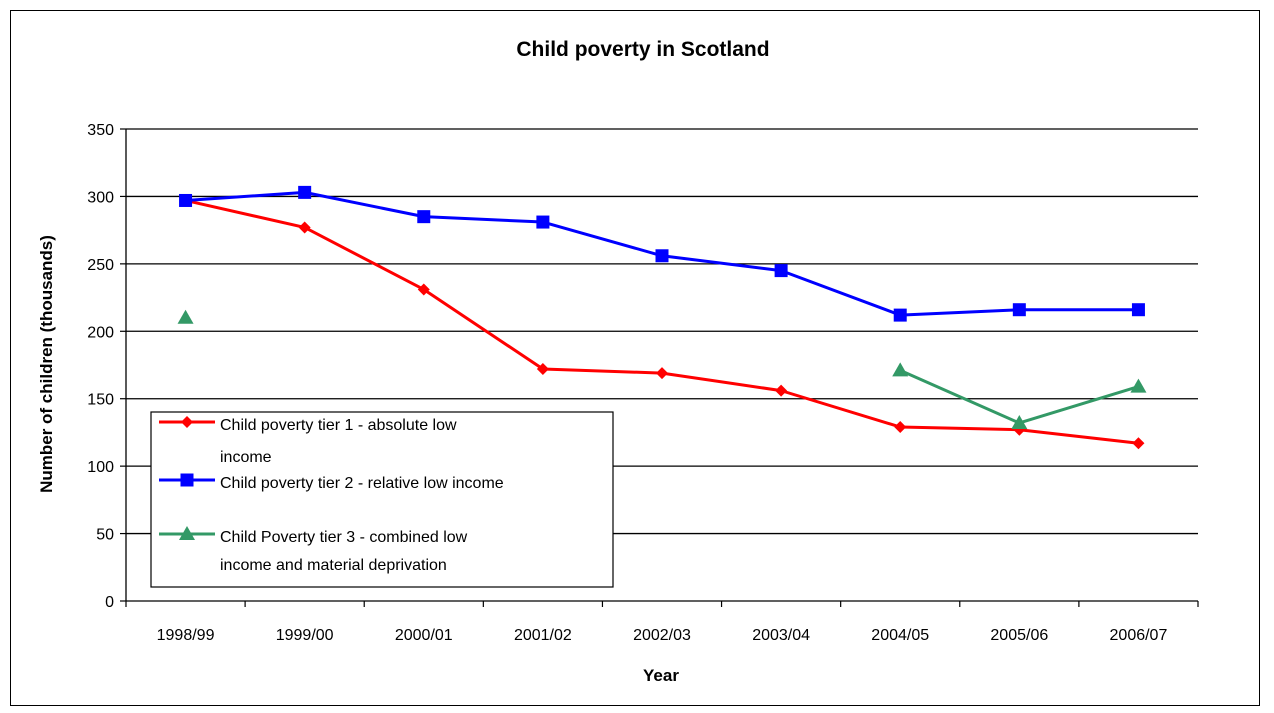 The image size is (1274, 713). I want to click on y-tick-label: 300, so click(100, 197).